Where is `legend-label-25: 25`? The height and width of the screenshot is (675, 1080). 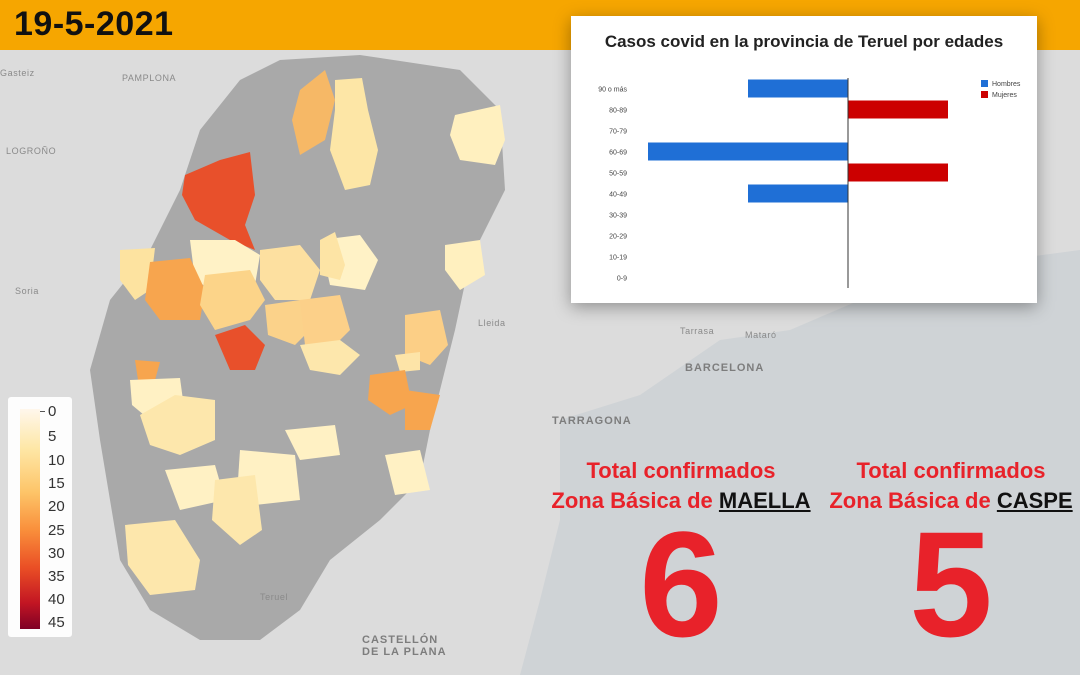 legend-label-25: 25 is located at coordinates (56, 530).